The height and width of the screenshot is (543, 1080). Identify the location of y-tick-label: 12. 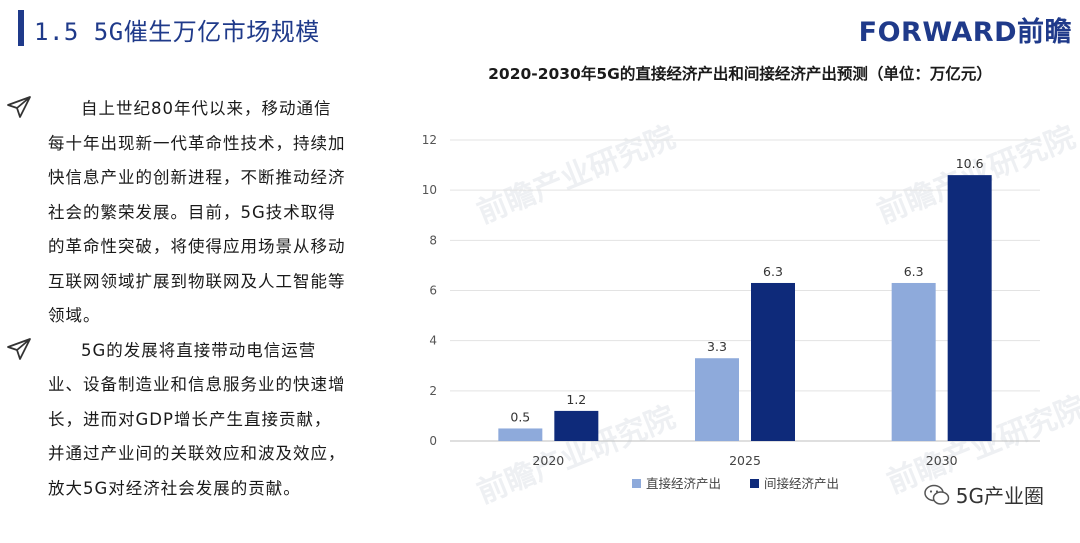
(429, 140).